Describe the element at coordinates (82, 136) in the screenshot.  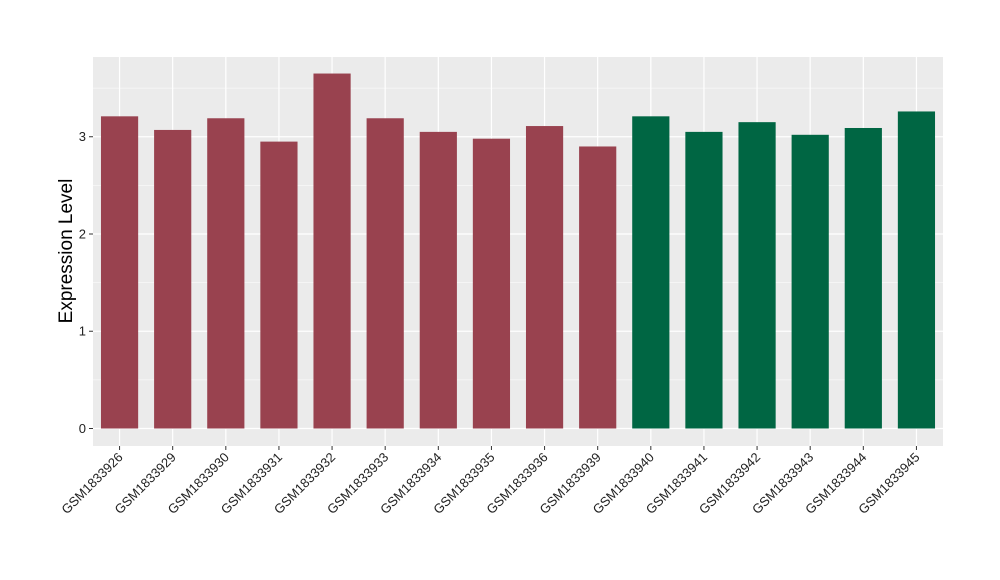
I see `y-tick-label: 3` at that location.